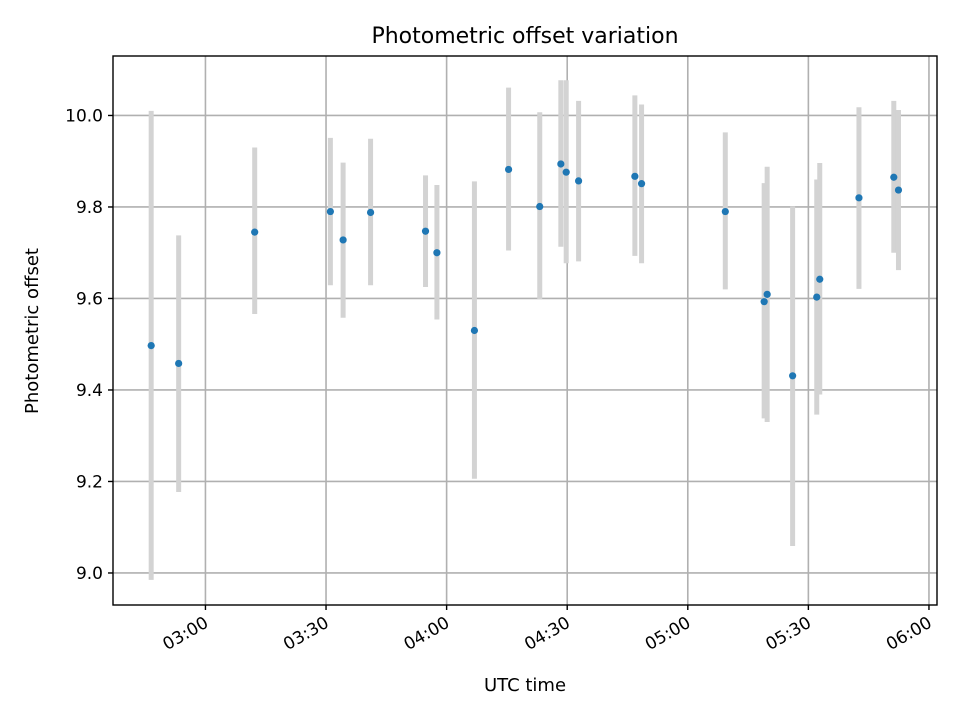 Image resolution: width=960 pixels, height=720 pixels. Describe the element at coordinates (547, 634) in the screenshot. I see `x-tick-label: 04:30` at that location.